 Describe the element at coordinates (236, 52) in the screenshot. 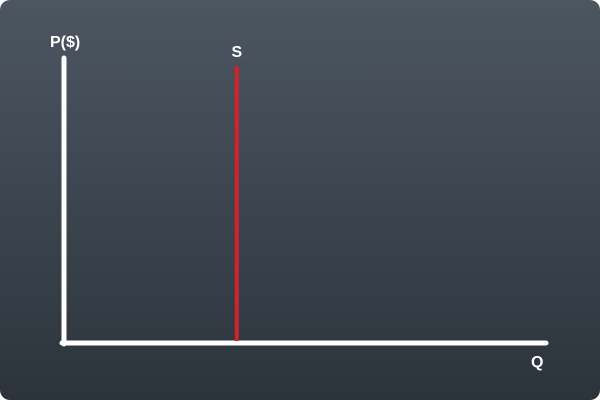

I see `supply-curve-label: S` at that location.